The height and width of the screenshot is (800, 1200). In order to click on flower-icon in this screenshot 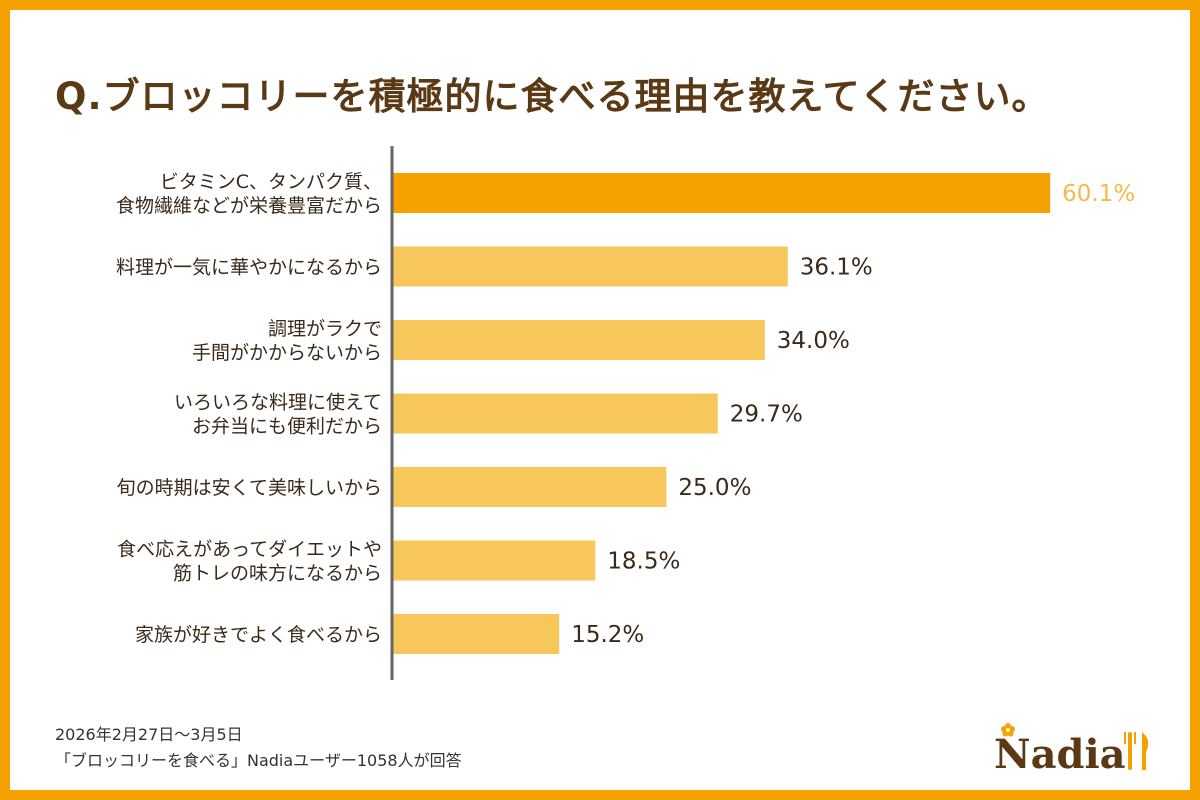, I will do `click(1008, 730)`.